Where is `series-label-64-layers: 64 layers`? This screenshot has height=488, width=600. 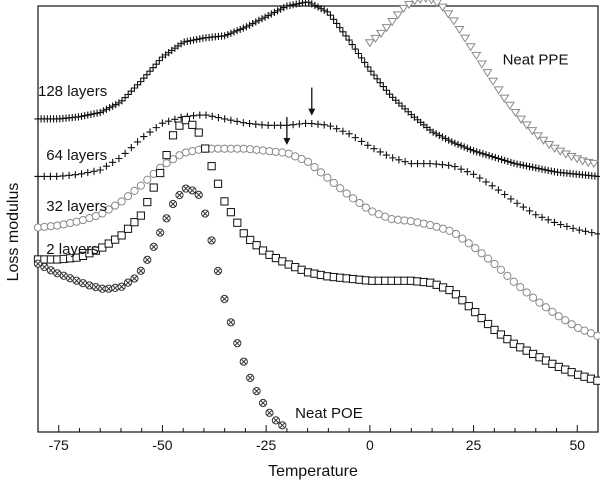 series-label-64-layers: 64 layers is located at coordinates (76, 155).